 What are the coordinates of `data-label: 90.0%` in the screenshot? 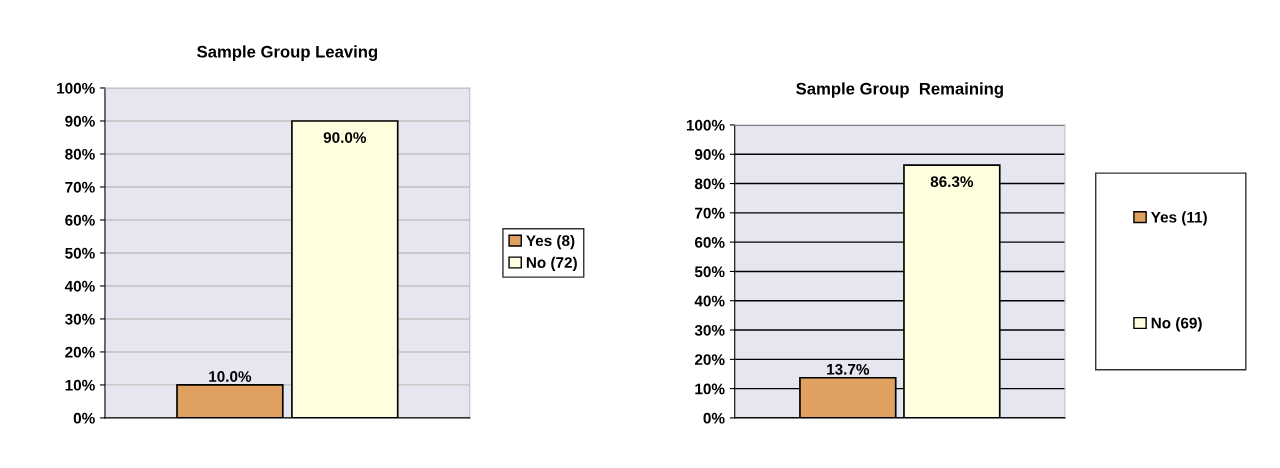 It's located at (345, 137).